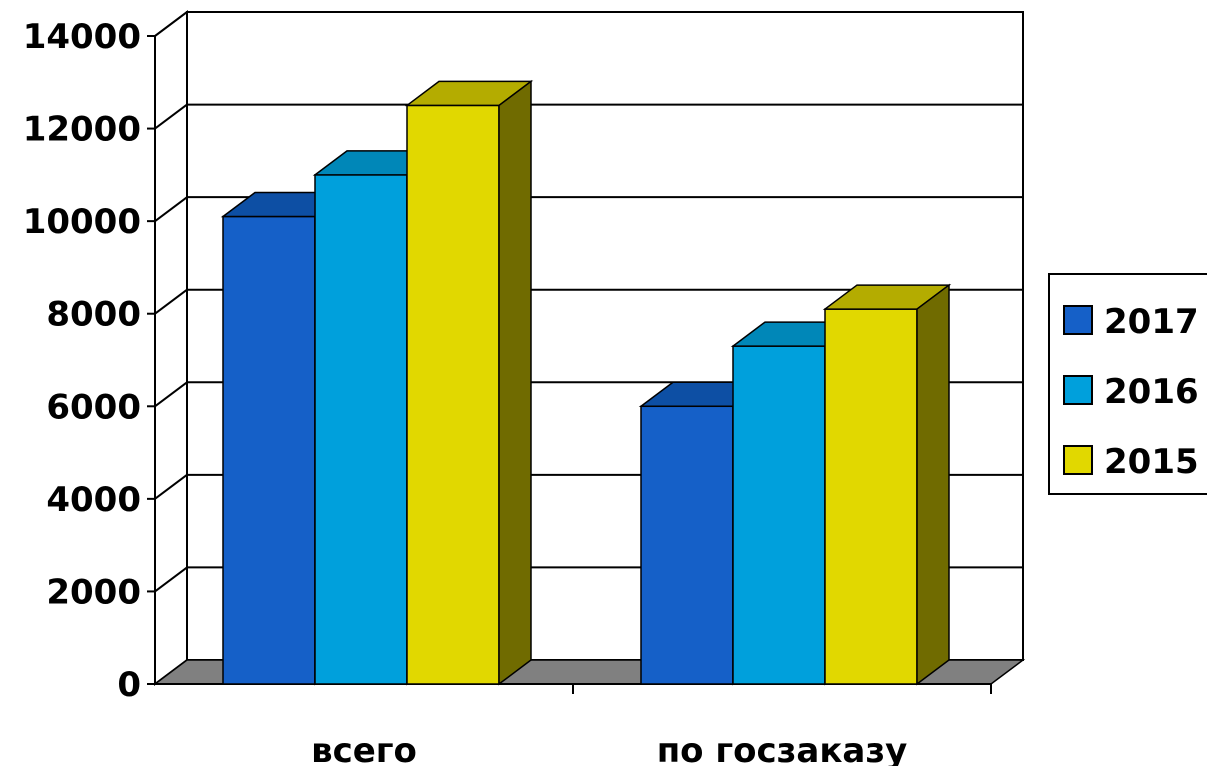 The height and width of the screenshot is (766, 1207). What do you see at coordinates (1151, 462) in the screenshot?
I see `legend-label: 2015` at bounding box center [1151, 462].